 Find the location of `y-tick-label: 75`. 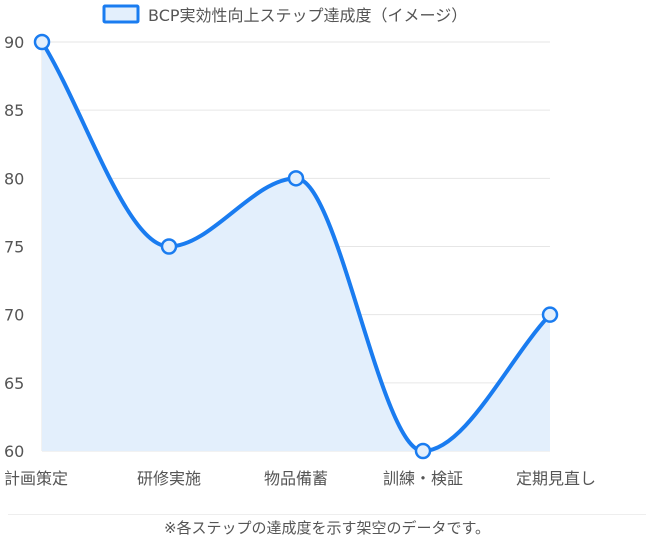

y-tick-label: 75 is located at coordinates (14, 247).